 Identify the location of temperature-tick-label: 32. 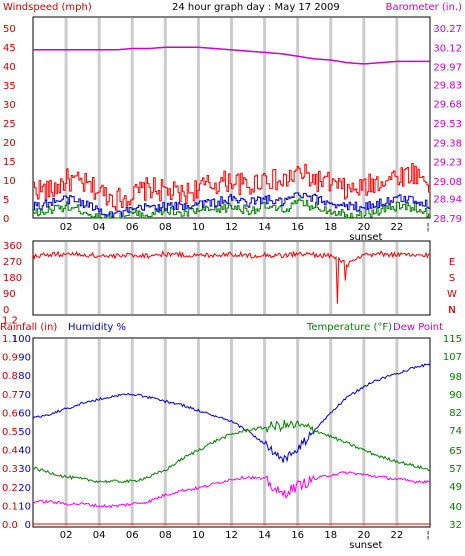
(455, 525).